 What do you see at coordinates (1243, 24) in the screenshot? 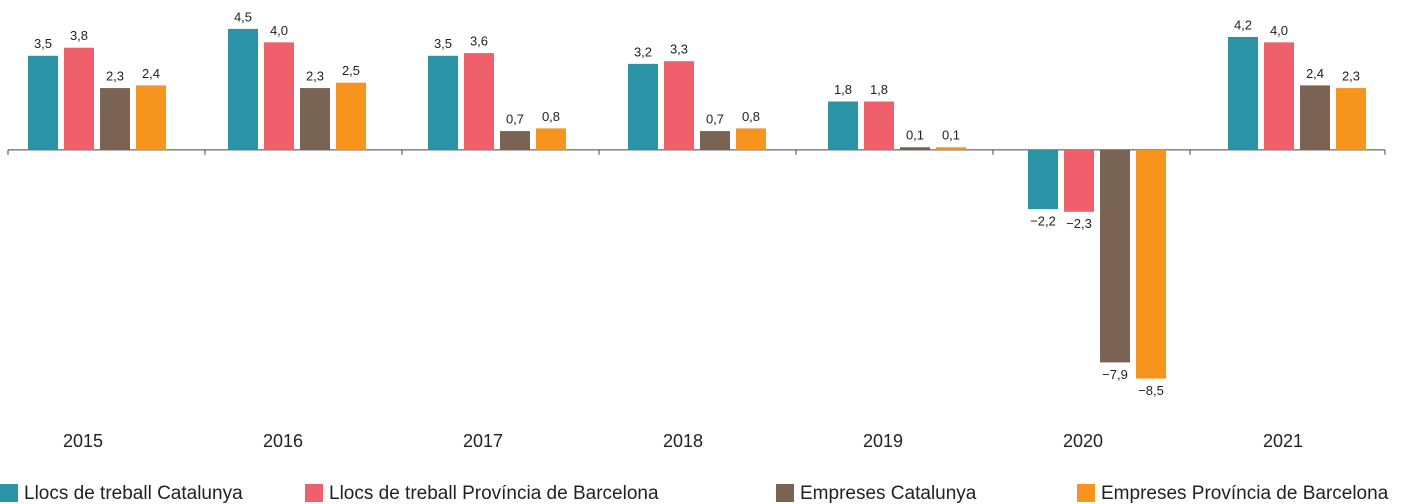
I see `value-label: 4,2` at bounding box center [1243, 24].